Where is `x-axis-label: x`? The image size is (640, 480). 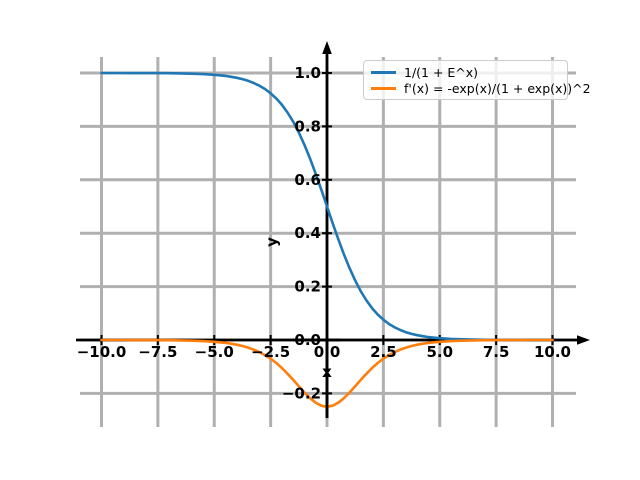 x-axis-label: x is located at coordinates (327, 372).